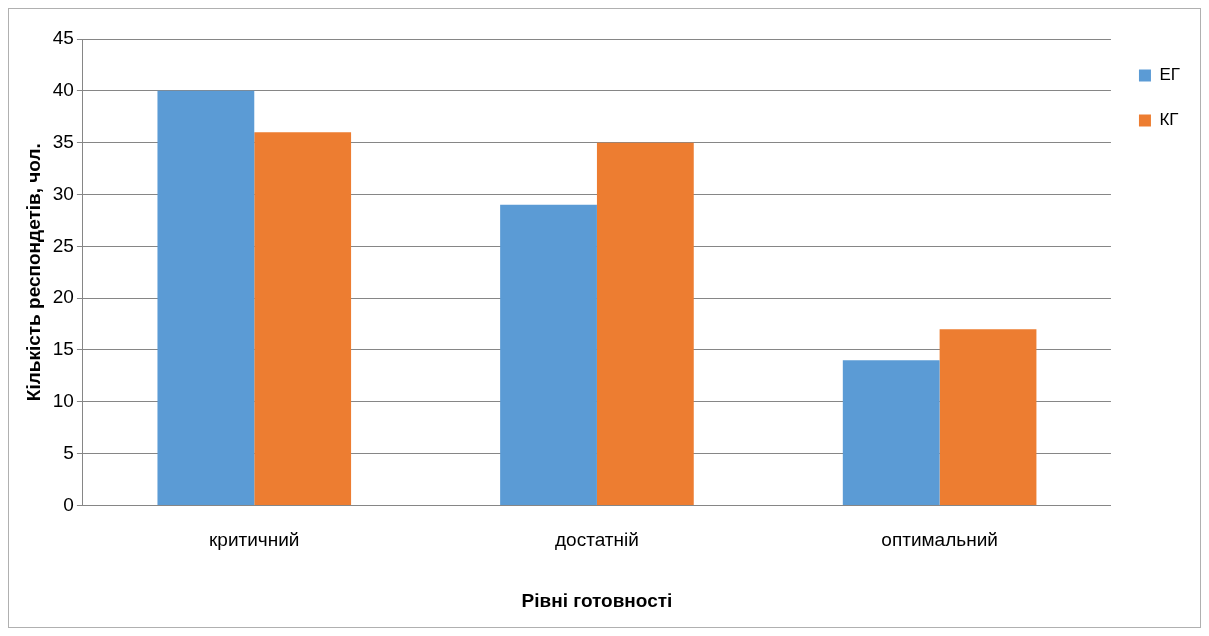  I want to click on y-tick-label: 45, so click(63, 38).